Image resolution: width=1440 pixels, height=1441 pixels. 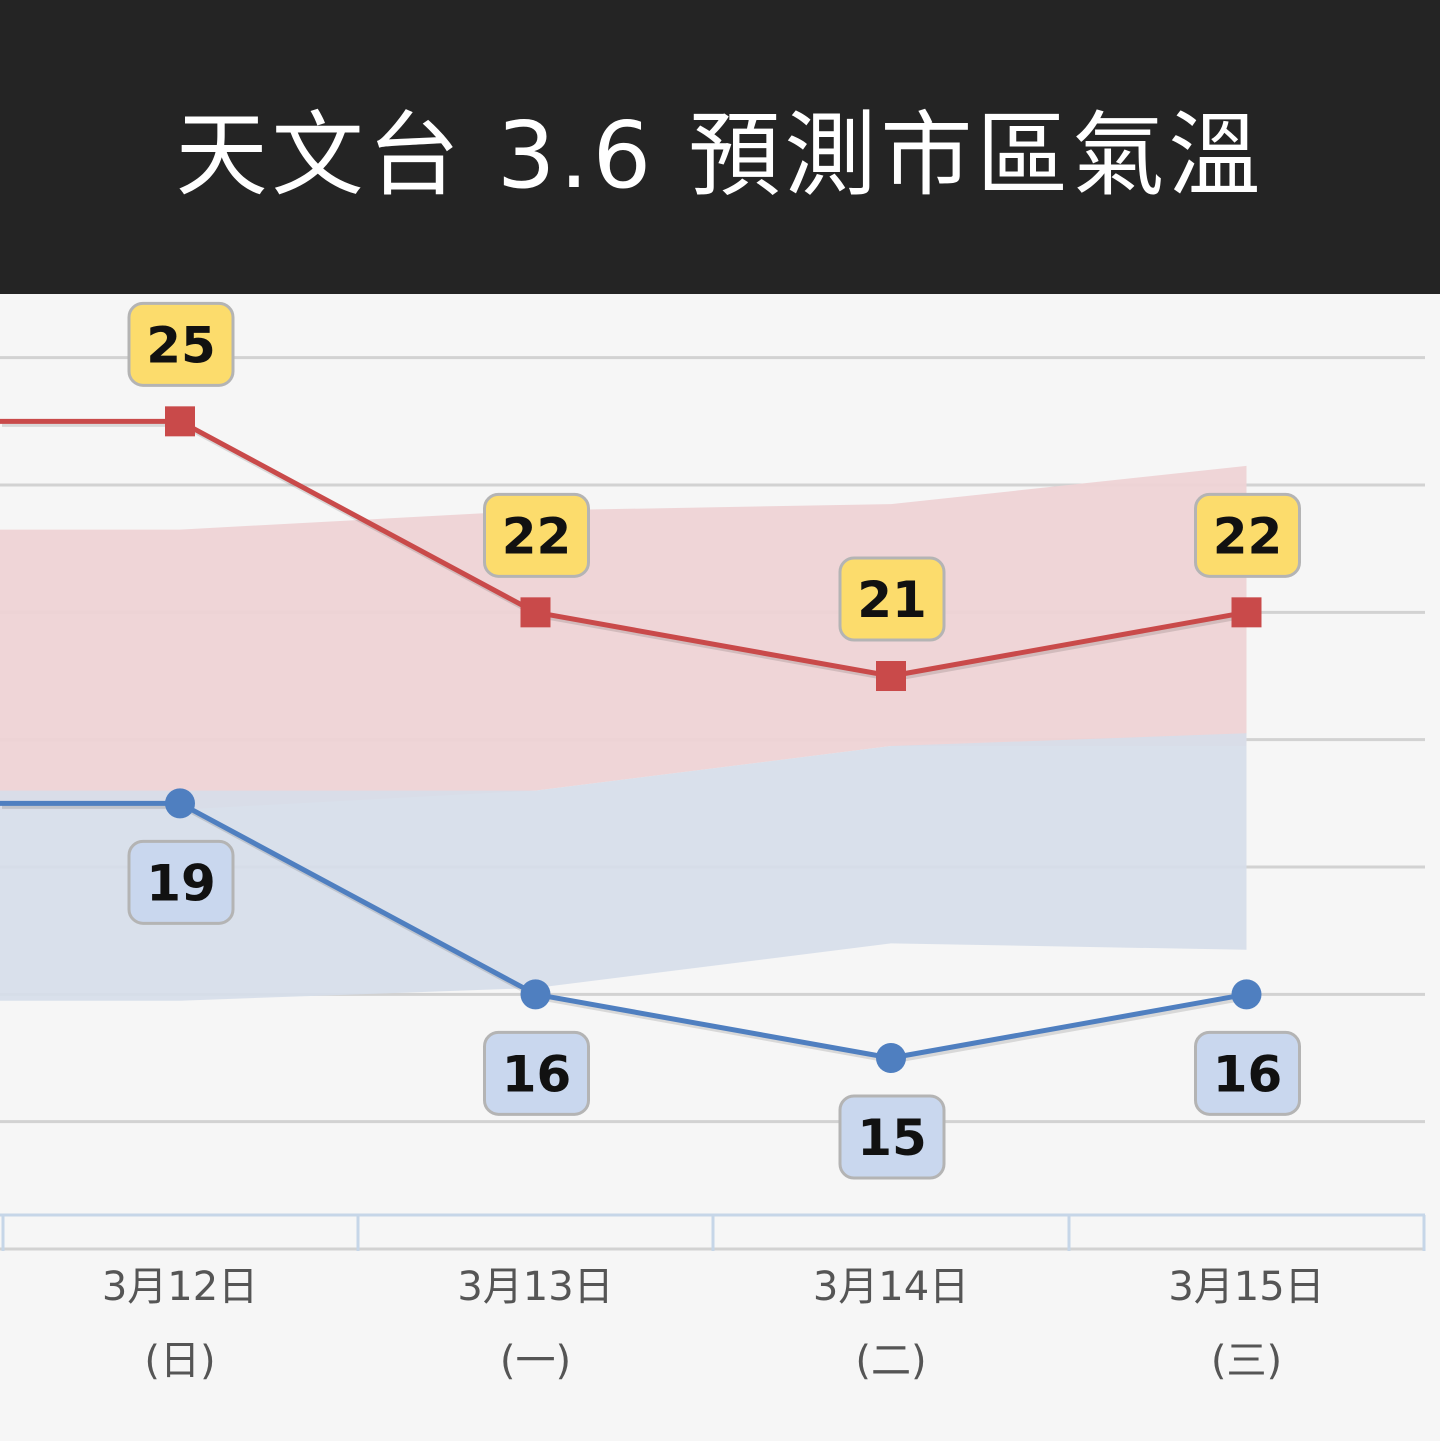 I want to click on x-tick-label-weekday: (日), so click(x=179, y=1361).